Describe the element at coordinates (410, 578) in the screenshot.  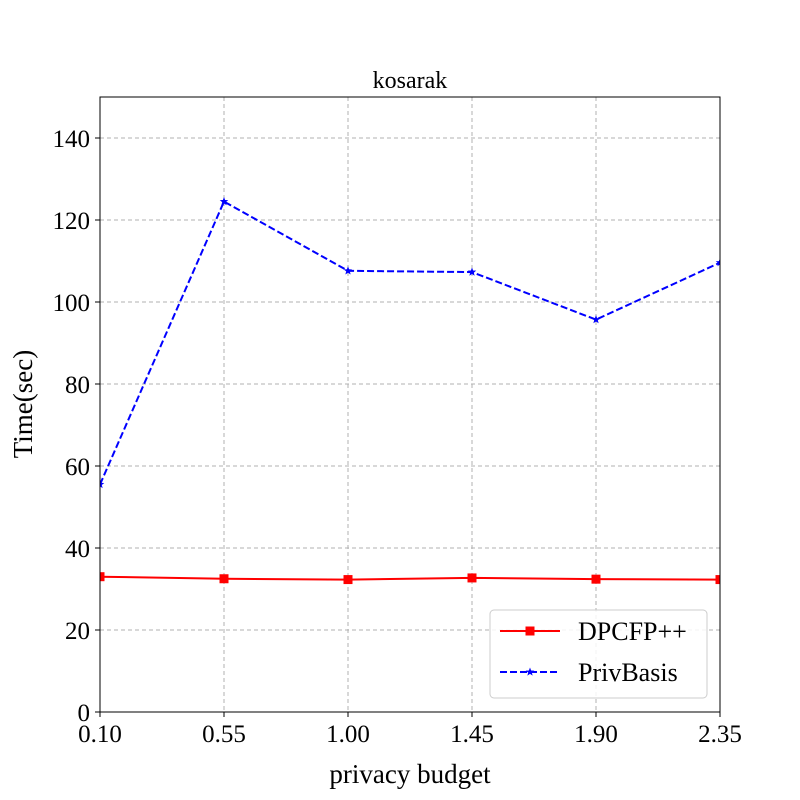
I see `series-line-dpcfp` at that location.